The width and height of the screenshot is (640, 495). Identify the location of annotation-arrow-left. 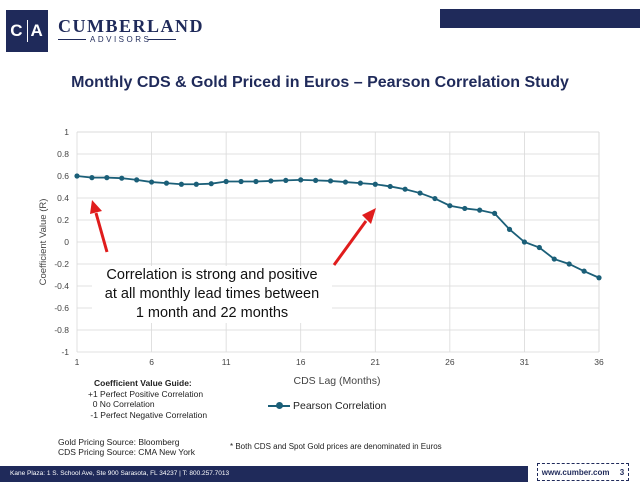
(99, 226).